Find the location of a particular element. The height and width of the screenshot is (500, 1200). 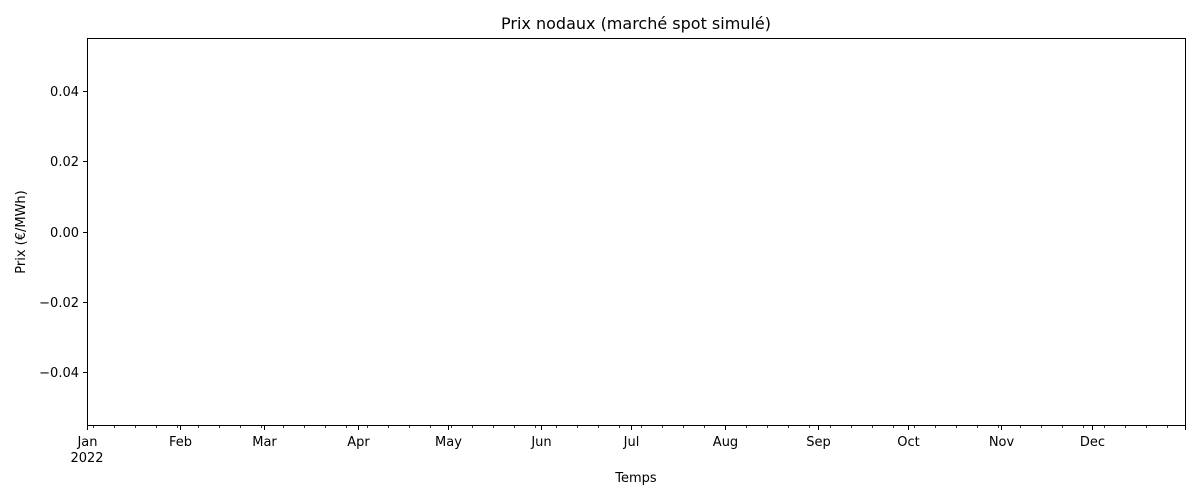

x-tick-label: Oct is located at coordinates (908, 442).